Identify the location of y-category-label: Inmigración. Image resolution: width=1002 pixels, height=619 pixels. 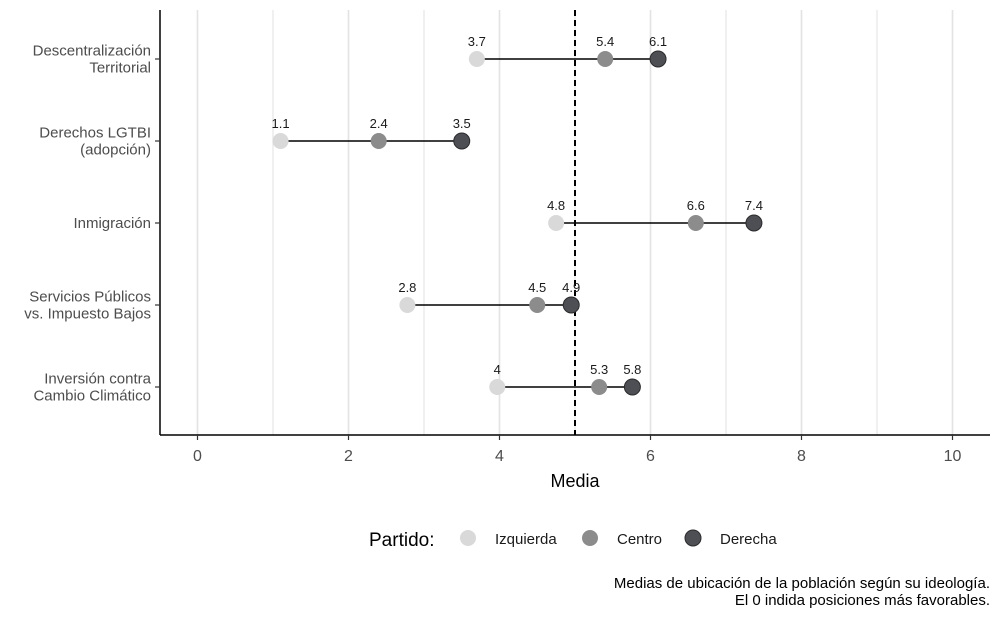
(112, 223).